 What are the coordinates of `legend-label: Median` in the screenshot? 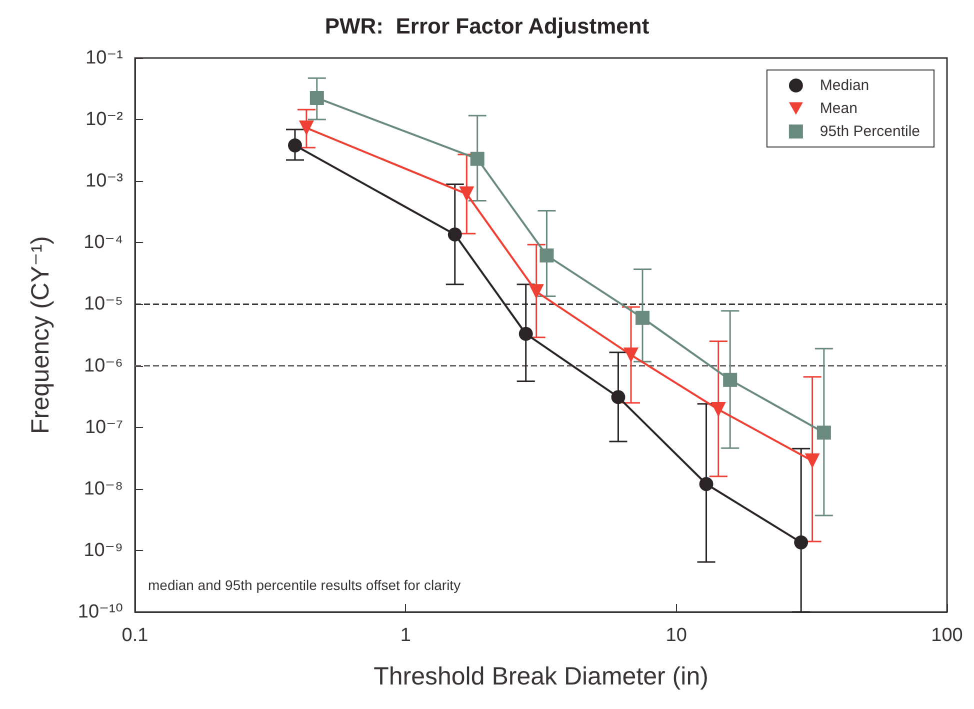 It's located at (845, 85).